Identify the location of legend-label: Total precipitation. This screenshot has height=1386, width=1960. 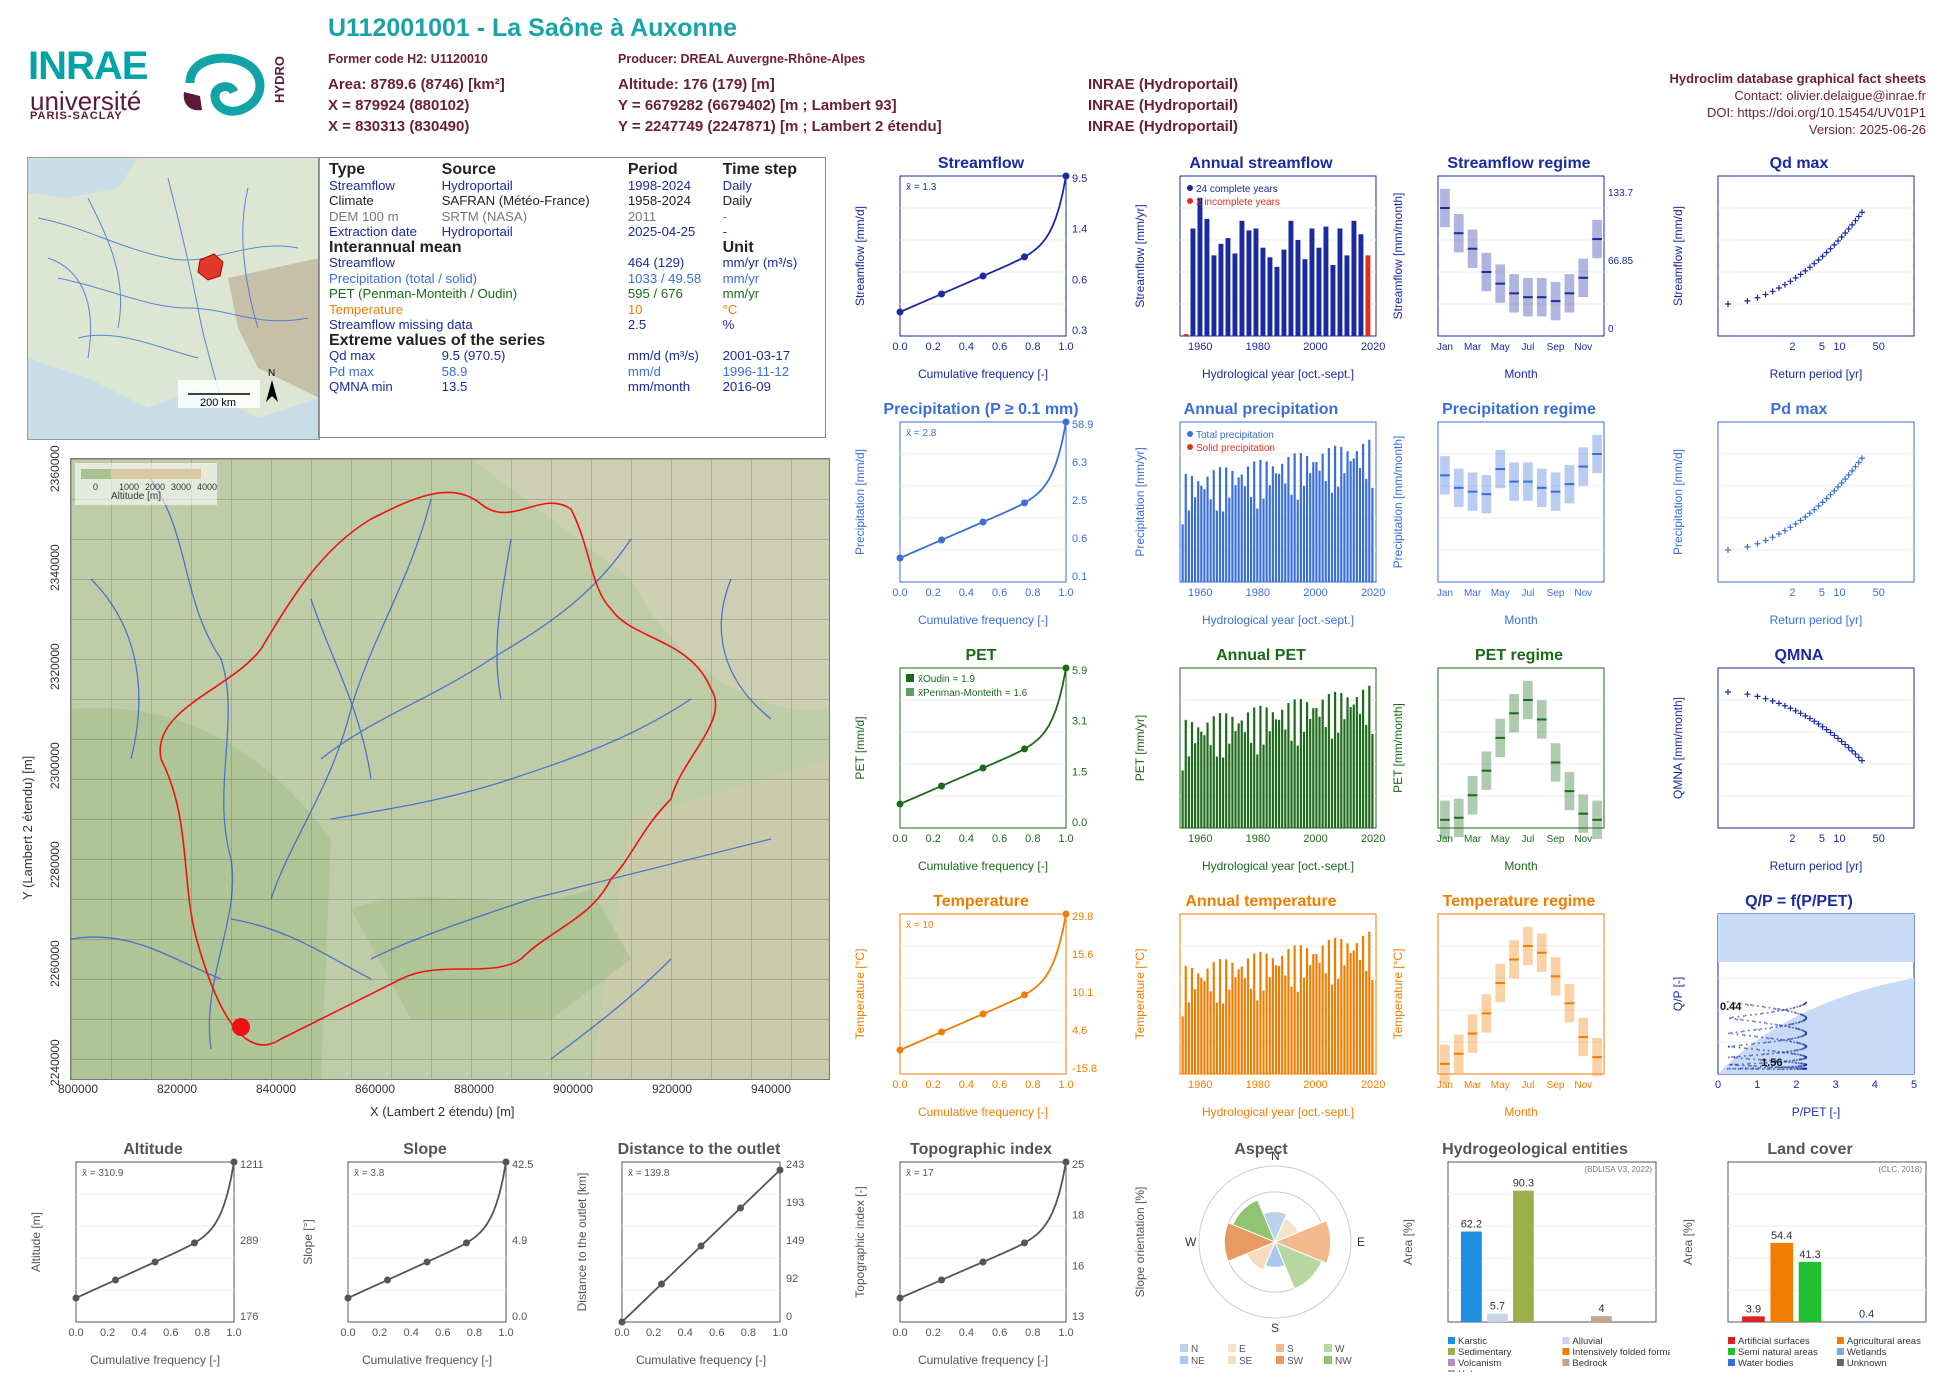
(1235, 435).